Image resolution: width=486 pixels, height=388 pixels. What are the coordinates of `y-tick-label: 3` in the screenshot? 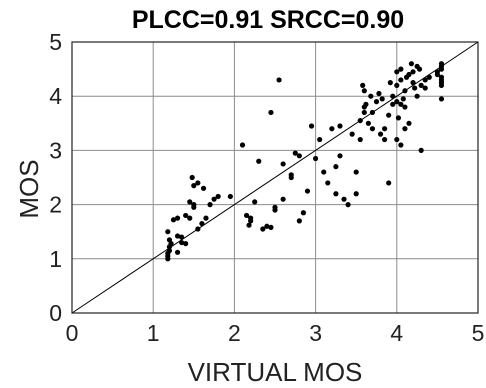 It's located at (55, 150).